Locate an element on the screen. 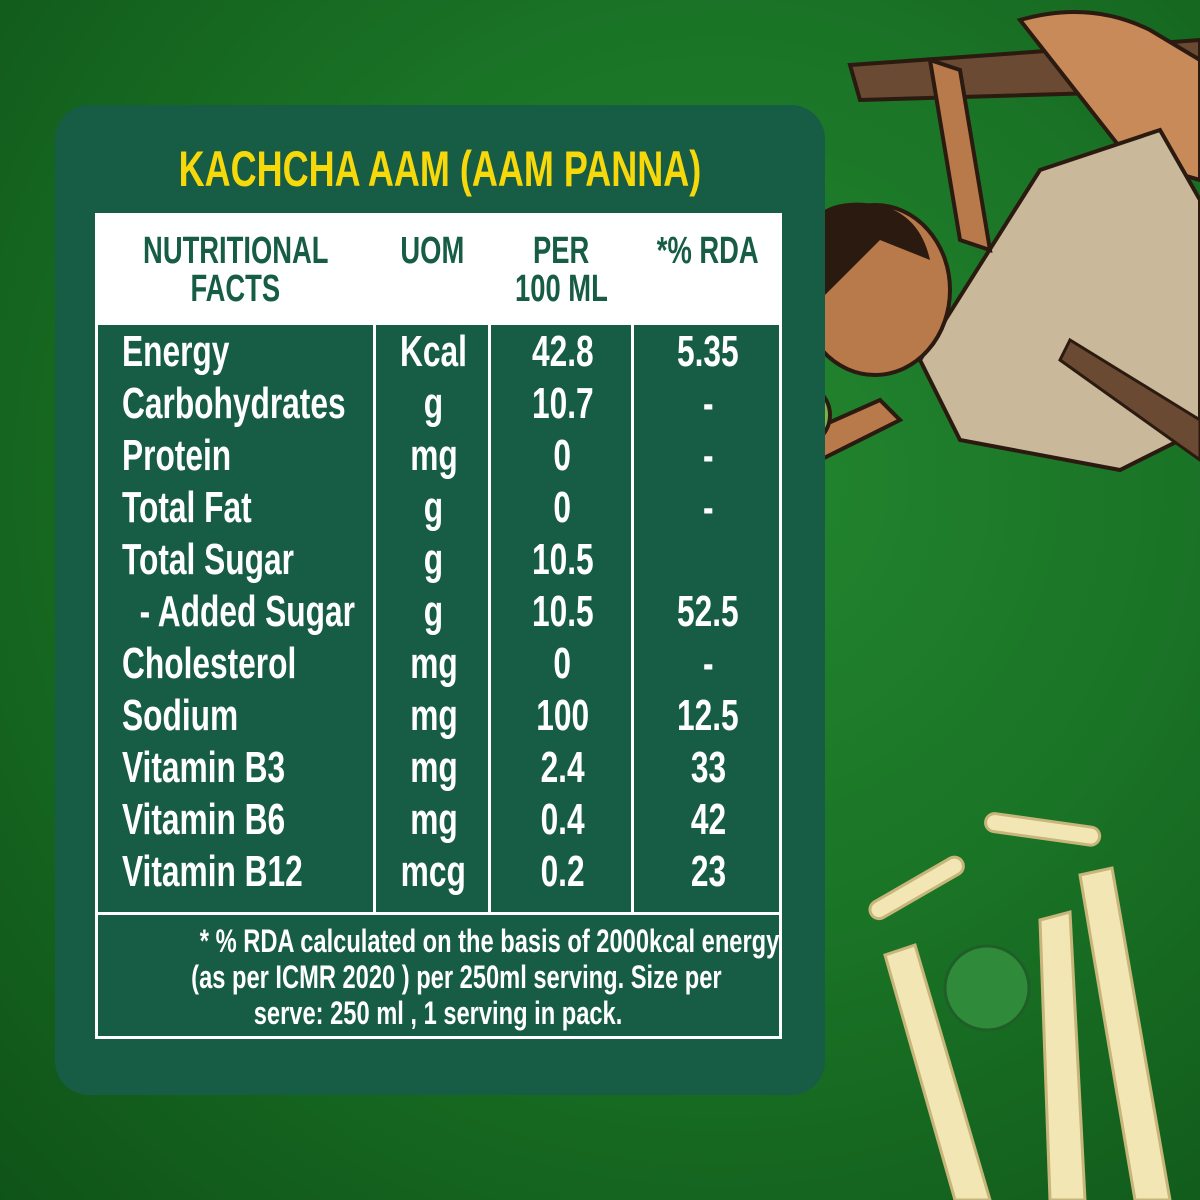  uom-value: mcg is located at coordinates (433, 871).